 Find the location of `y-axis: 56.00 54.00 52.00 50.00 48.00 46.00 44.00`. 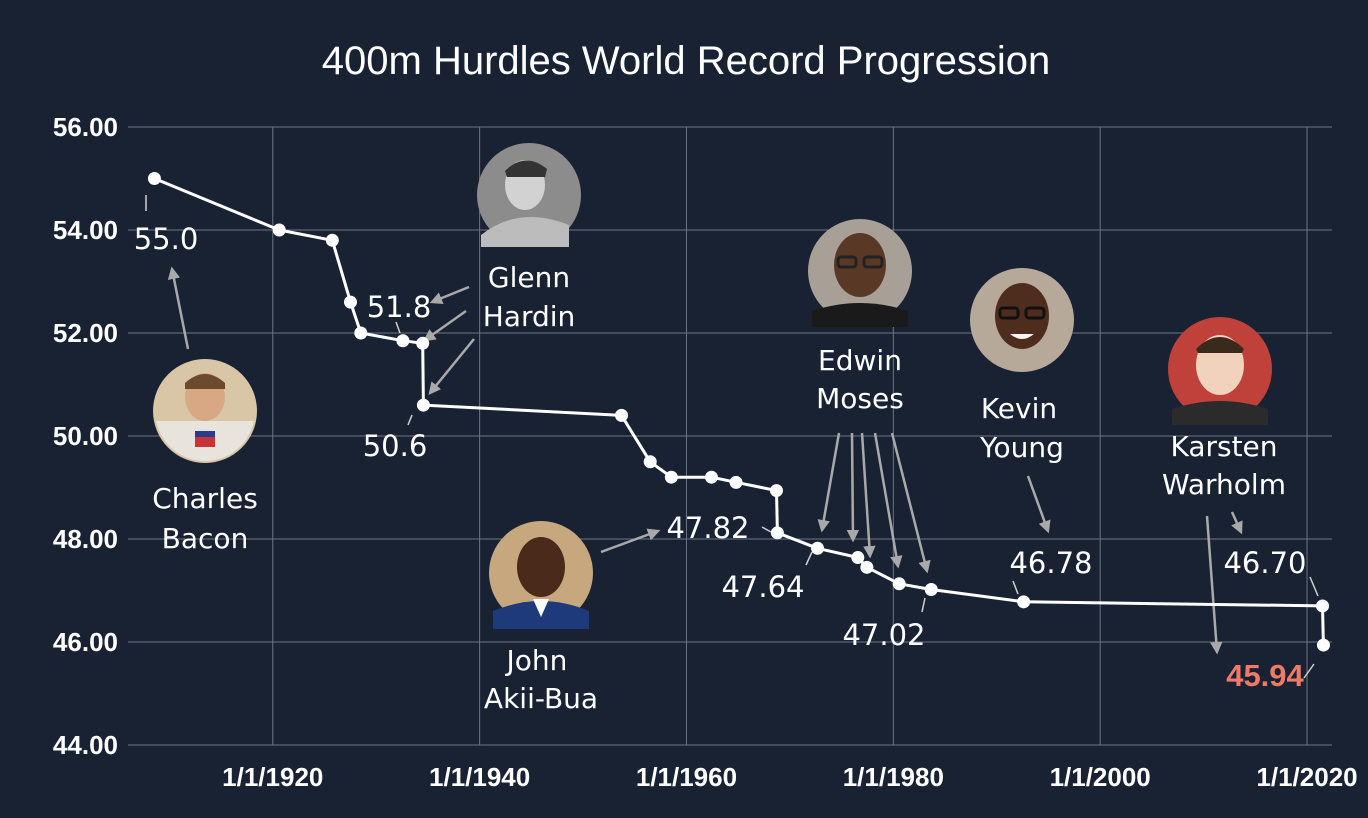

y-axis: 56.00 54.00 52.00 50.00 48.00 46.00 44.00 is located at coordinates (85, 436).